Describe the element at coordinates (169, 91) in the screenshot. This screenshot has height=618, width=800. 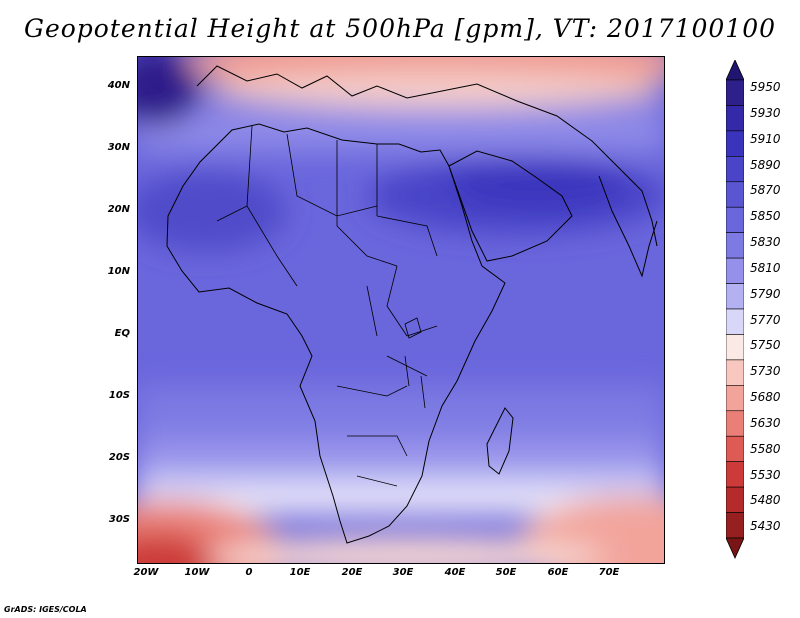
I see `field-high-atlantic` at that location.